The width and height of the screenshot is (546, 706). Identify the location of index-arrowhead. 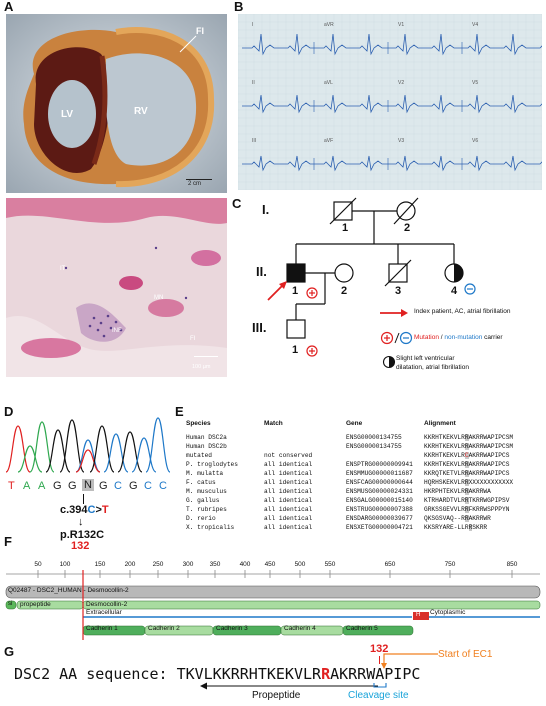
(283, 285).